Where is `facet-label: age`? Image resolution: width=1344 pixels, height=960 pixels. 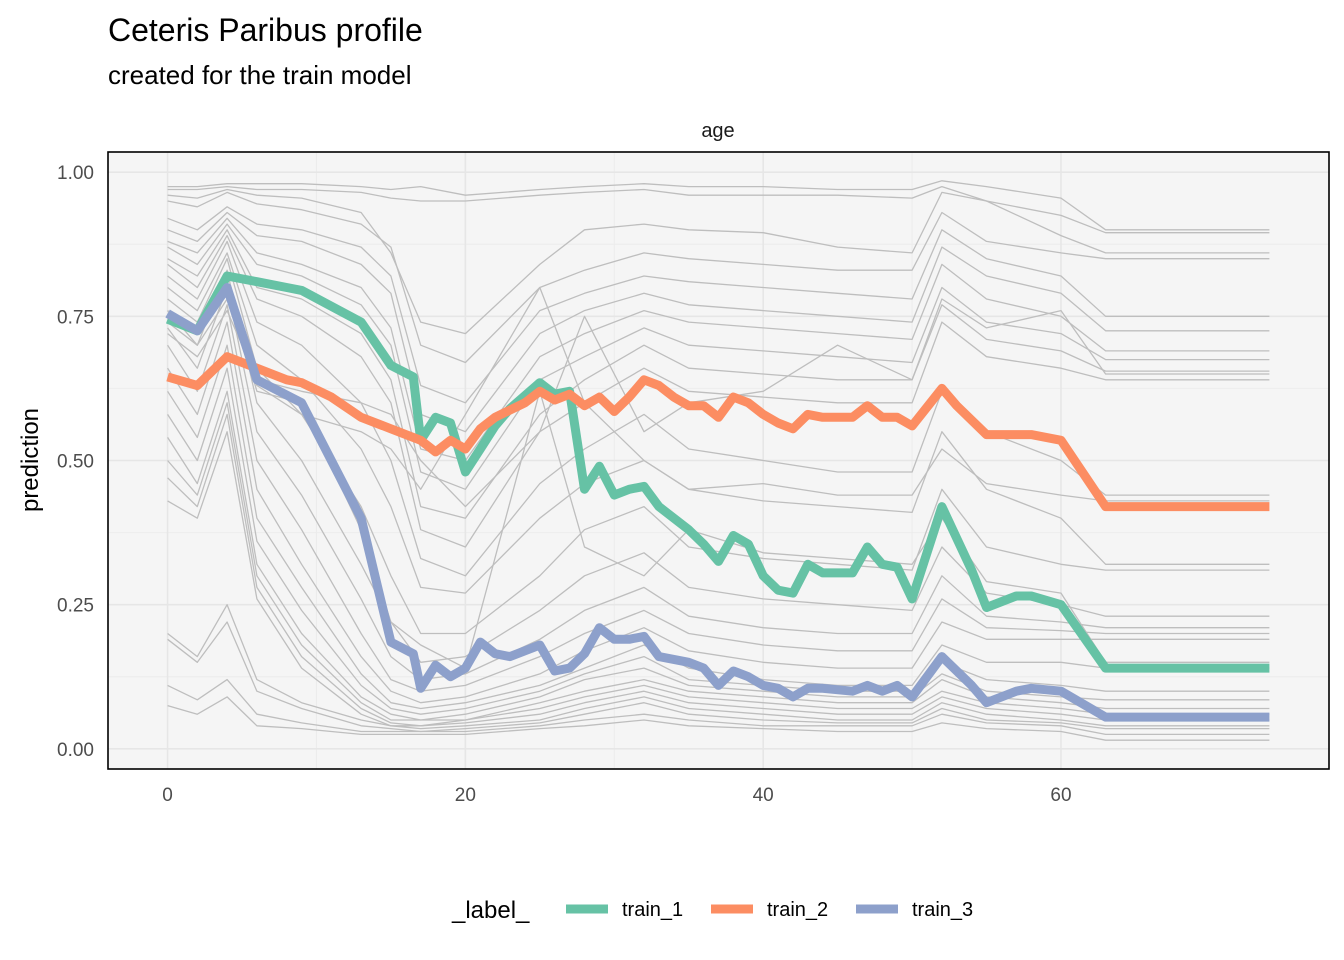
facet-label: age is located at coordinates (717, 131).